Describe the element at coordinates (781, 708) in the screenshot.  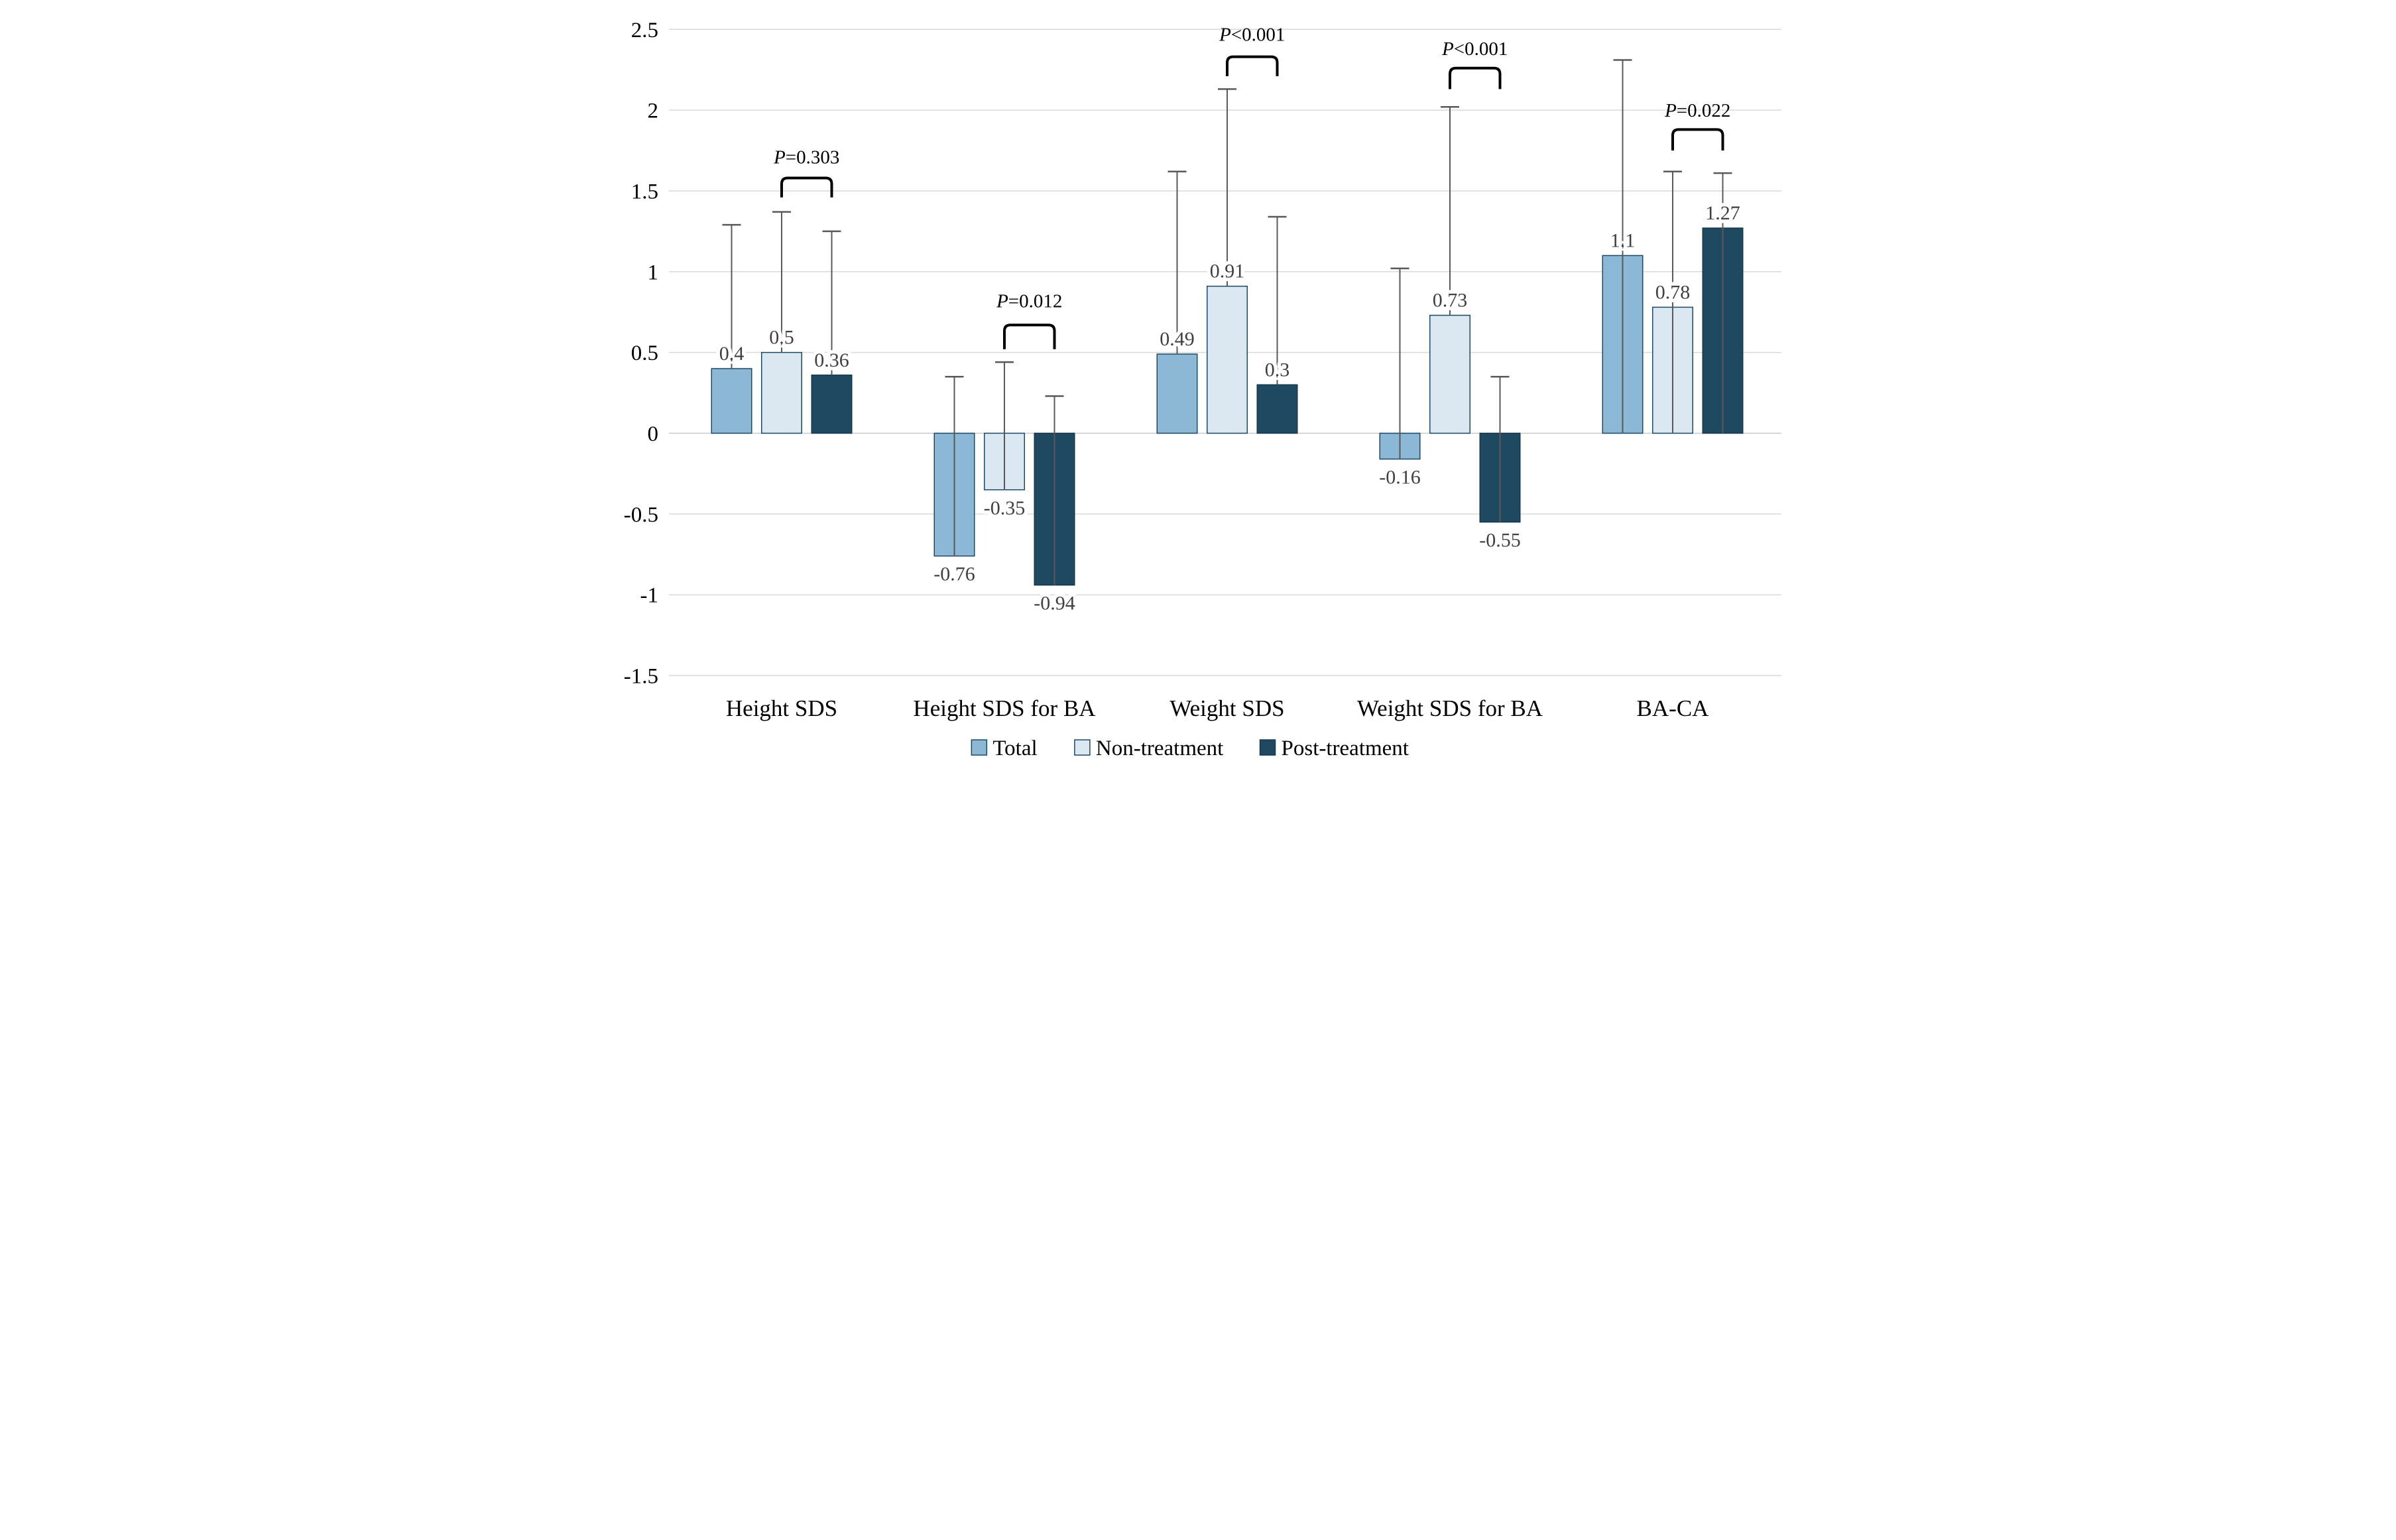
I see `category-label: Height SDS` at that location.